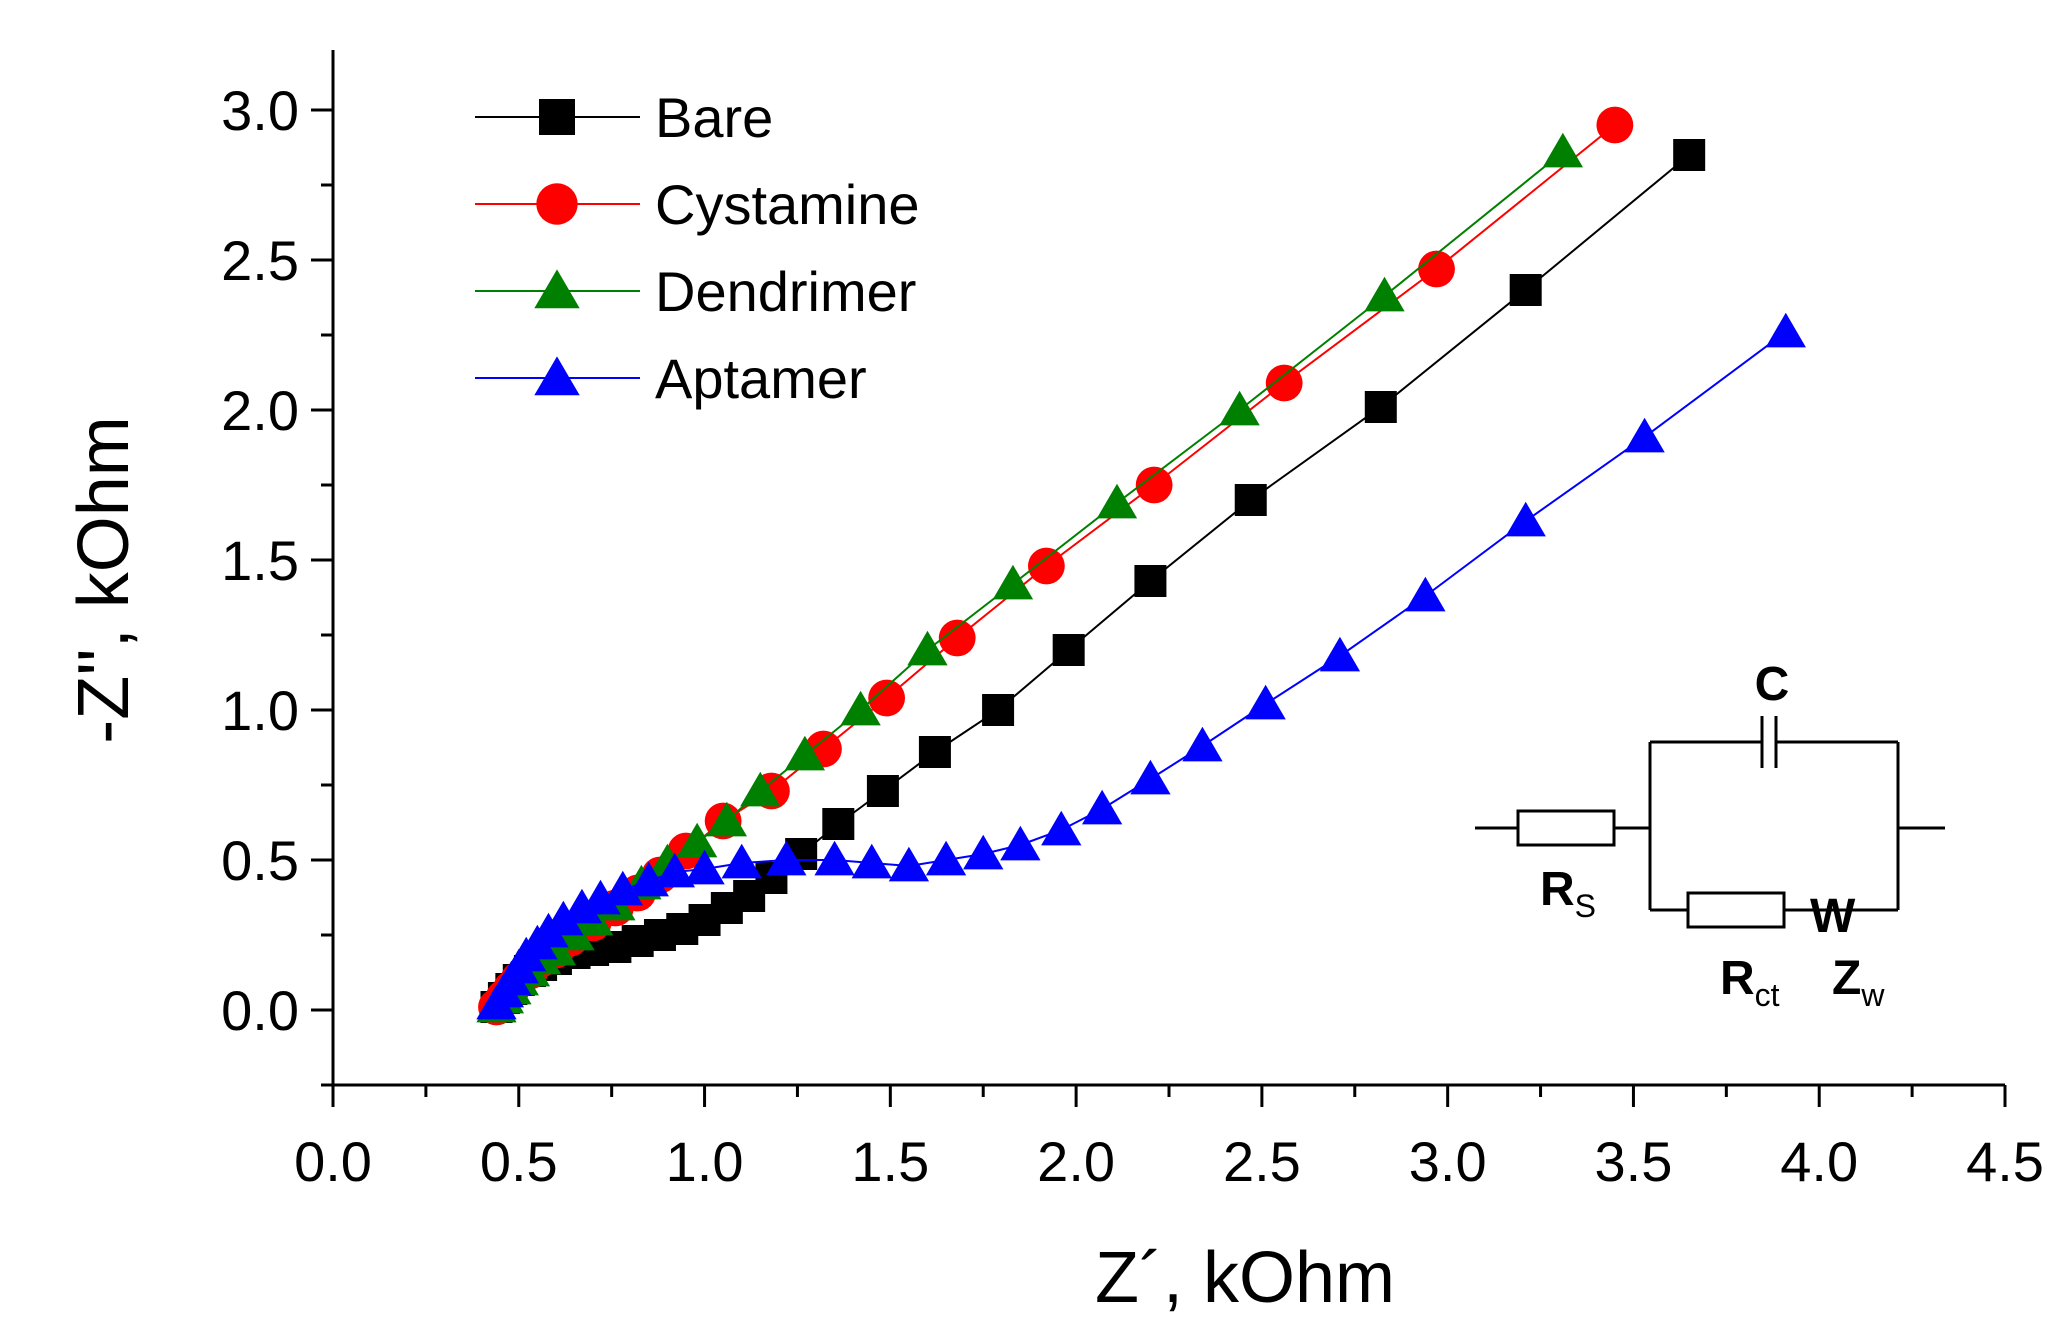  I want to click on legend-item-cystamine: Cystamine, so click(697, 204).